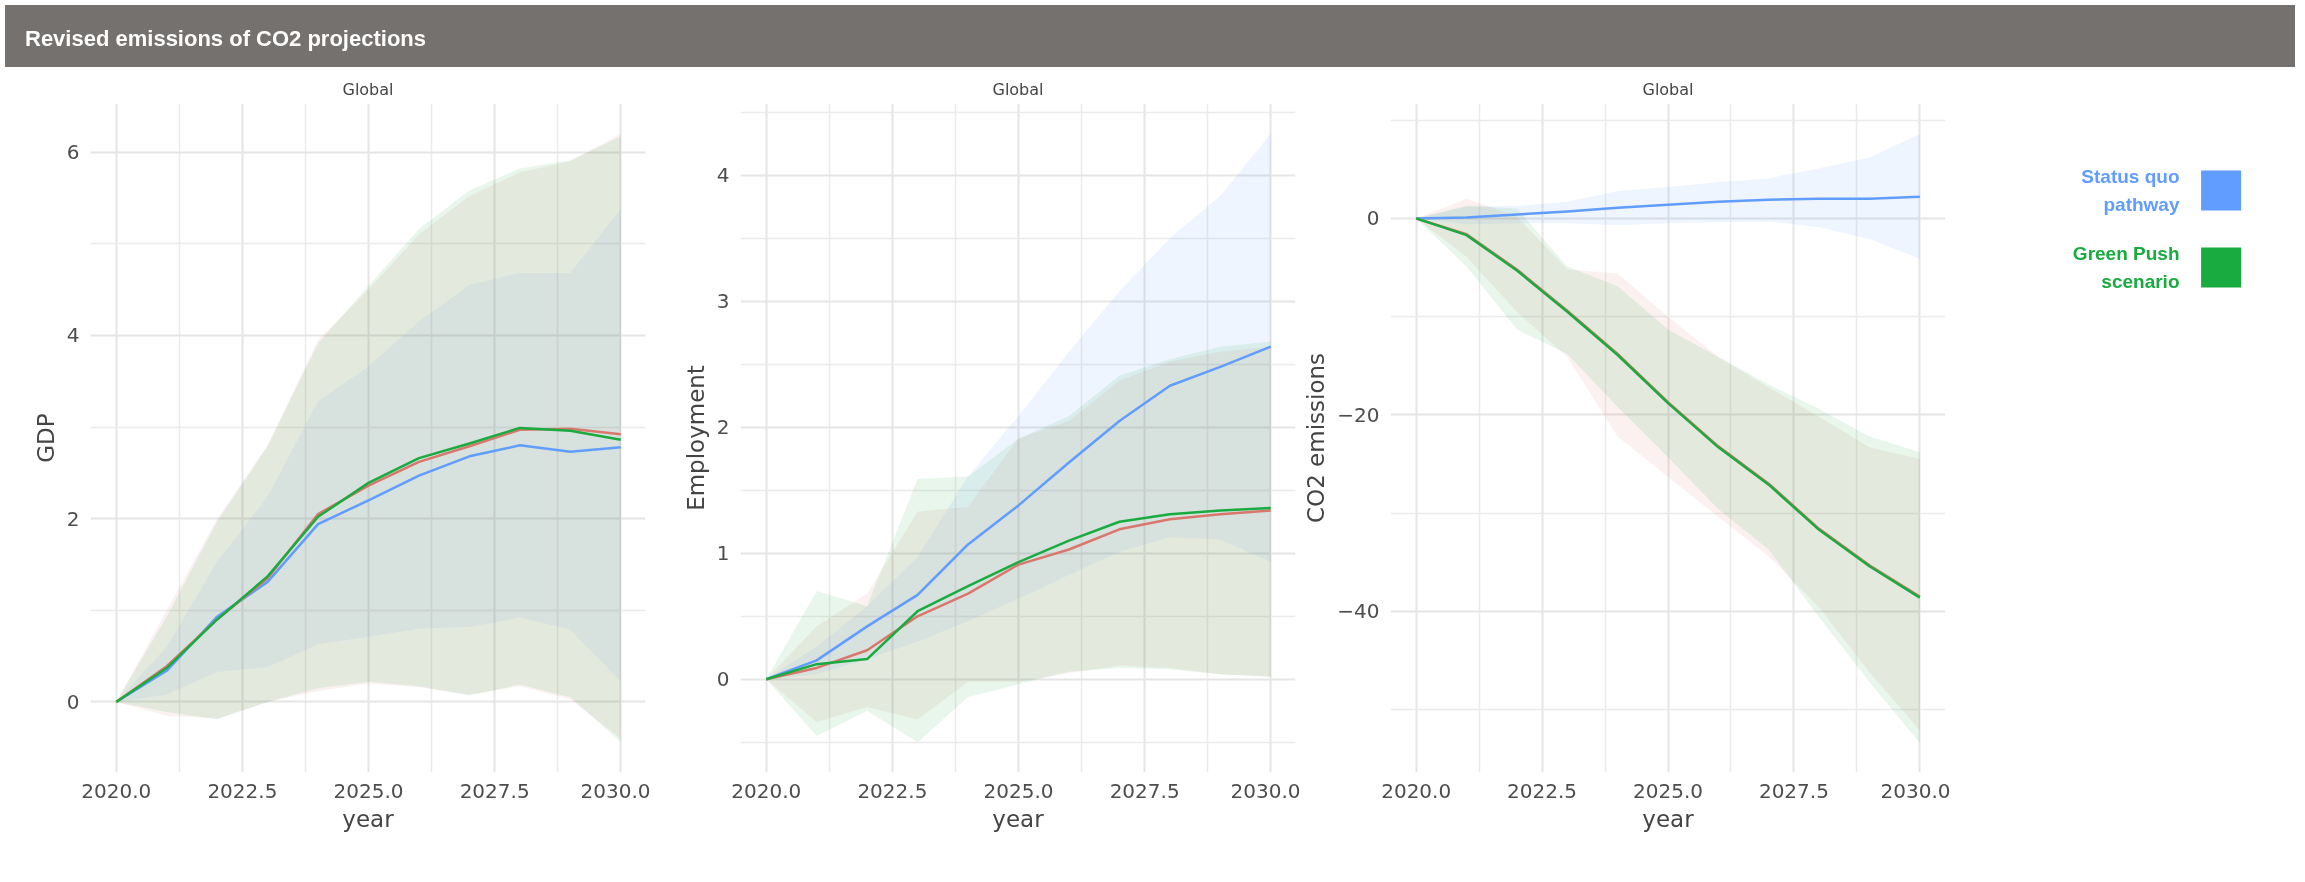 This screenshot has height=882, width=2305. What do you see at coordinates (1358, 414) in the screenshot?
I see `y-tick-label: −20` at bounding box center [1358, 414].